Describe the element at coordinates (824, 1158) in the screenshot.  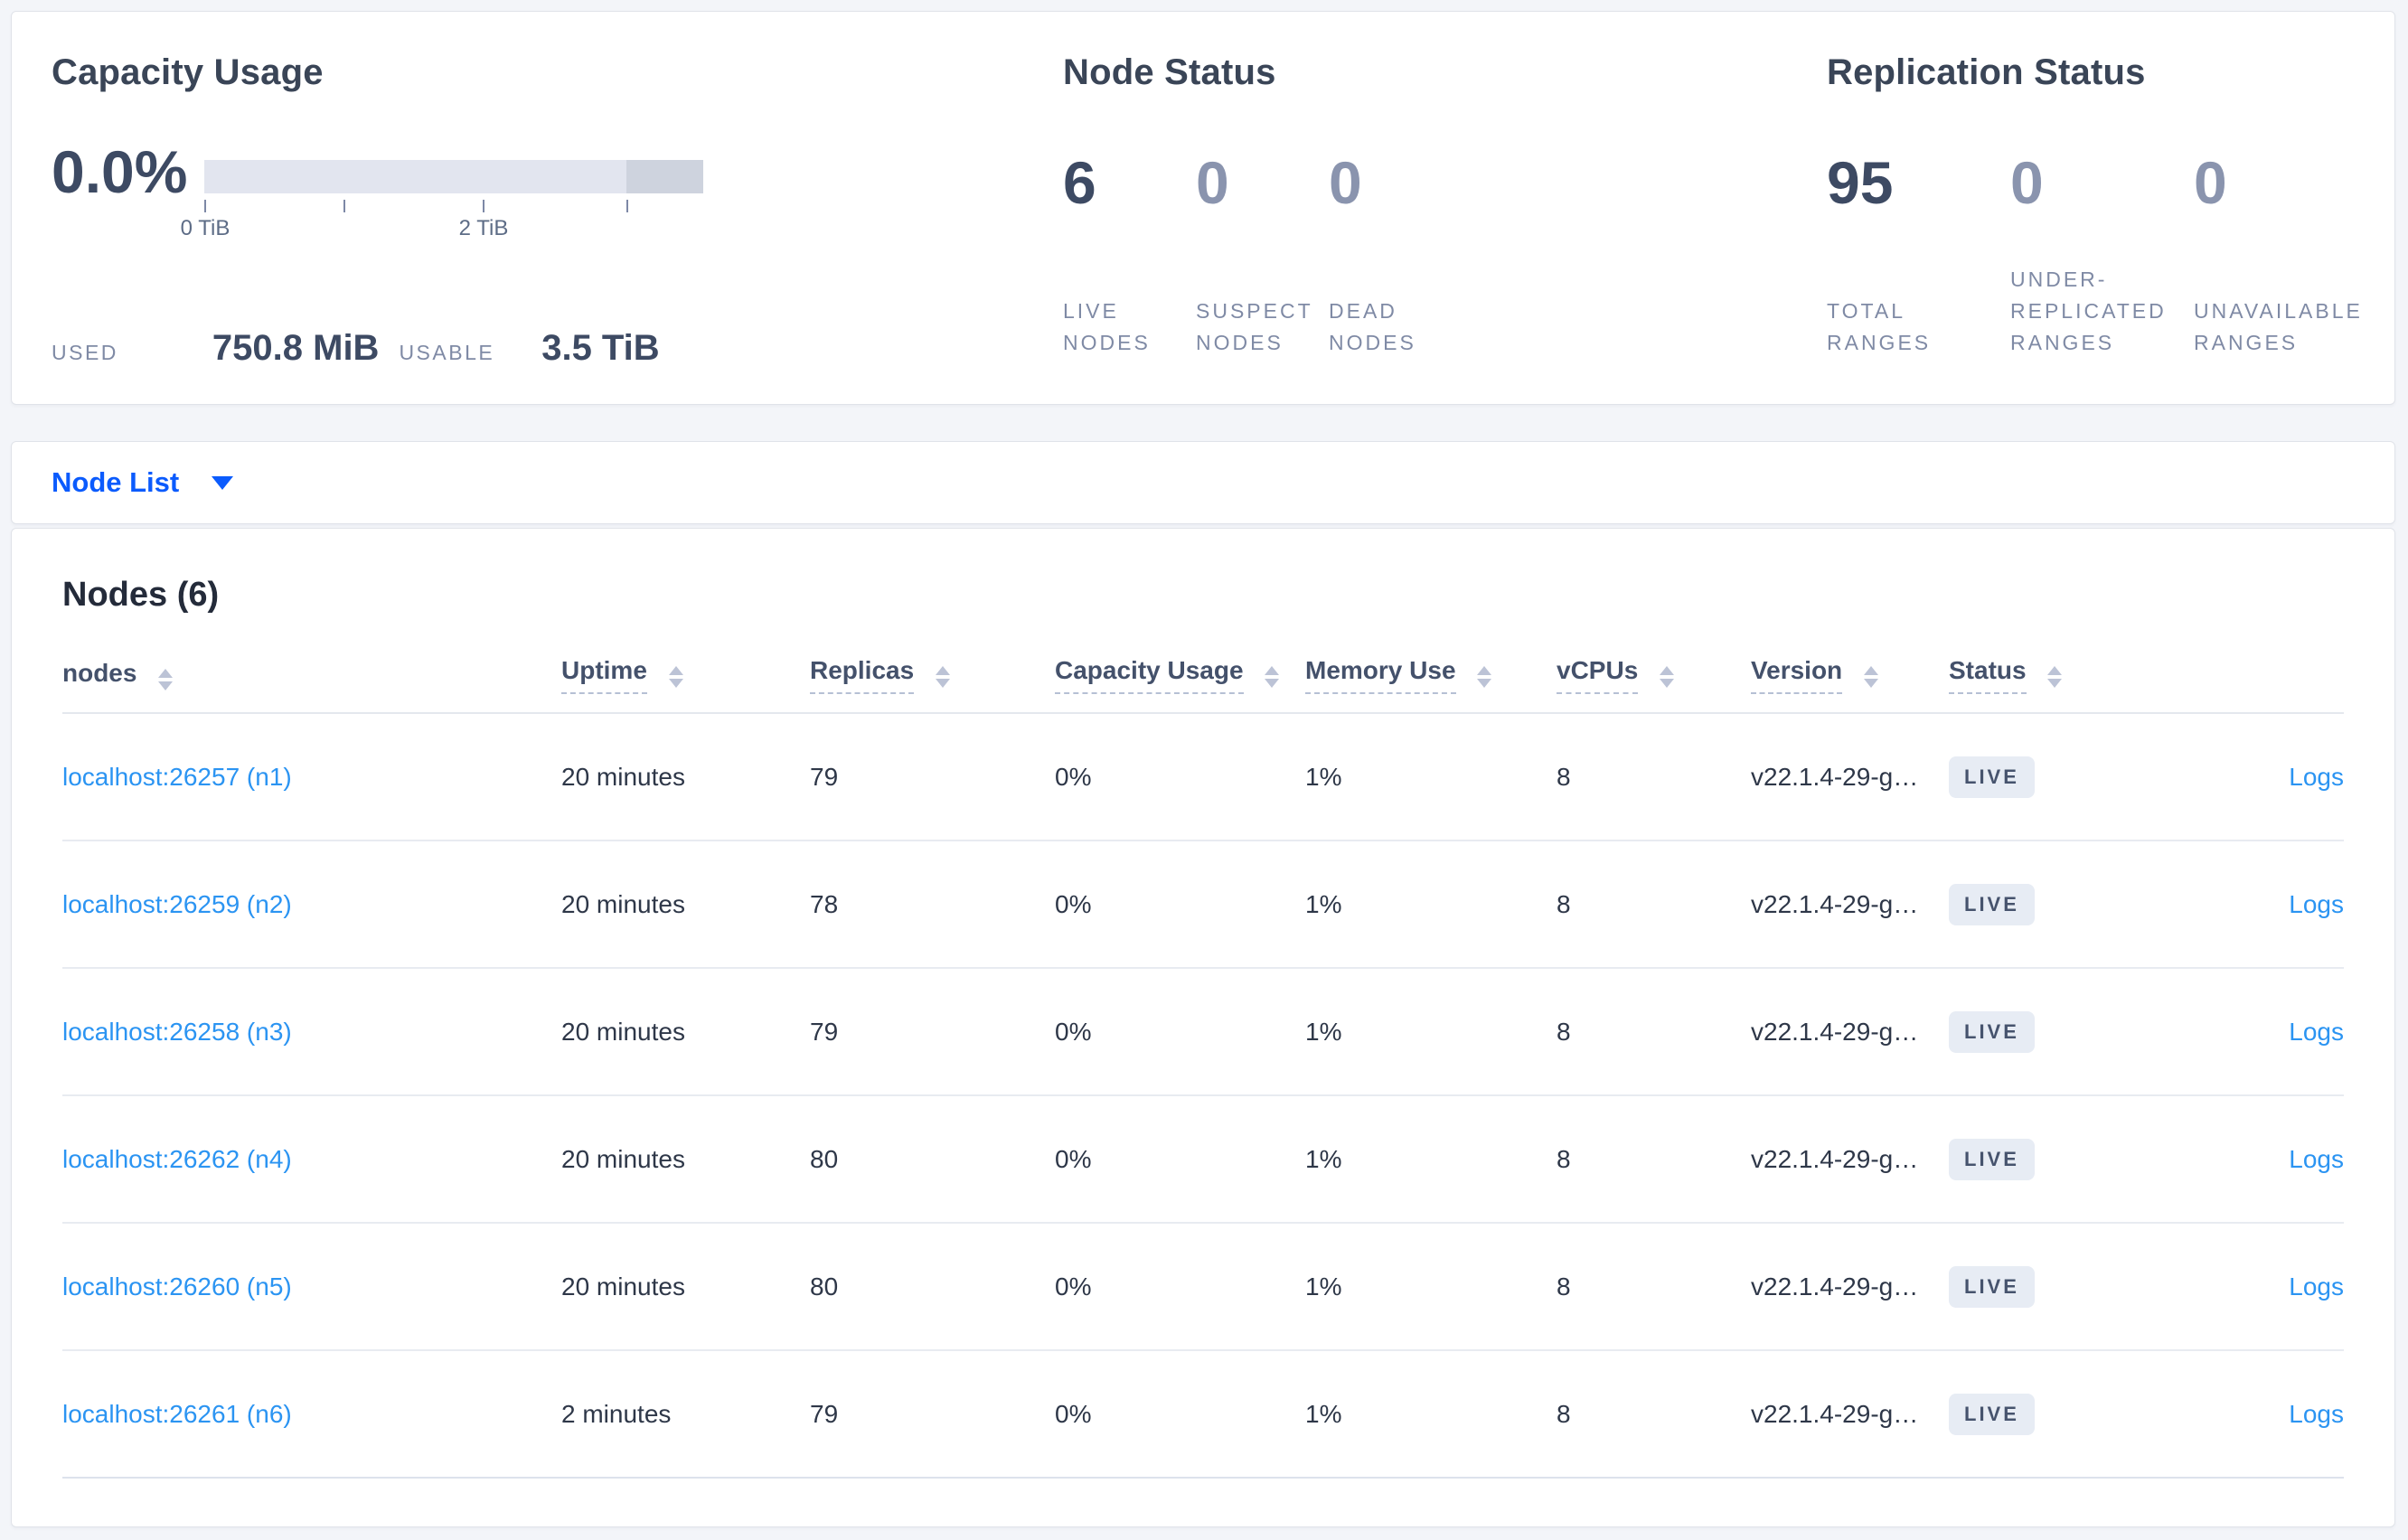
I see `replicas-cell: 80` at that location.